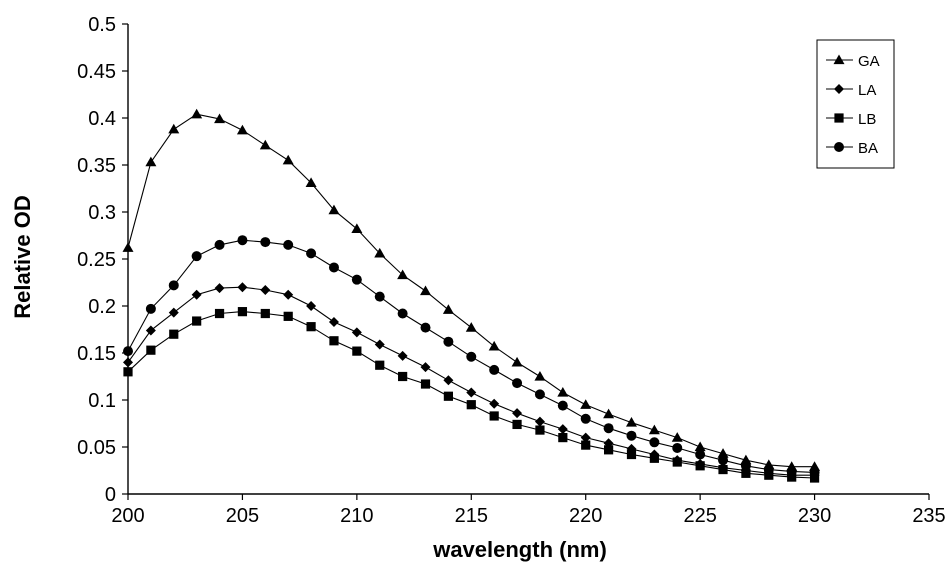 This screenshot has height=563, width=951. I want to click on y-tick-label: 0.05, so click(96, 448).